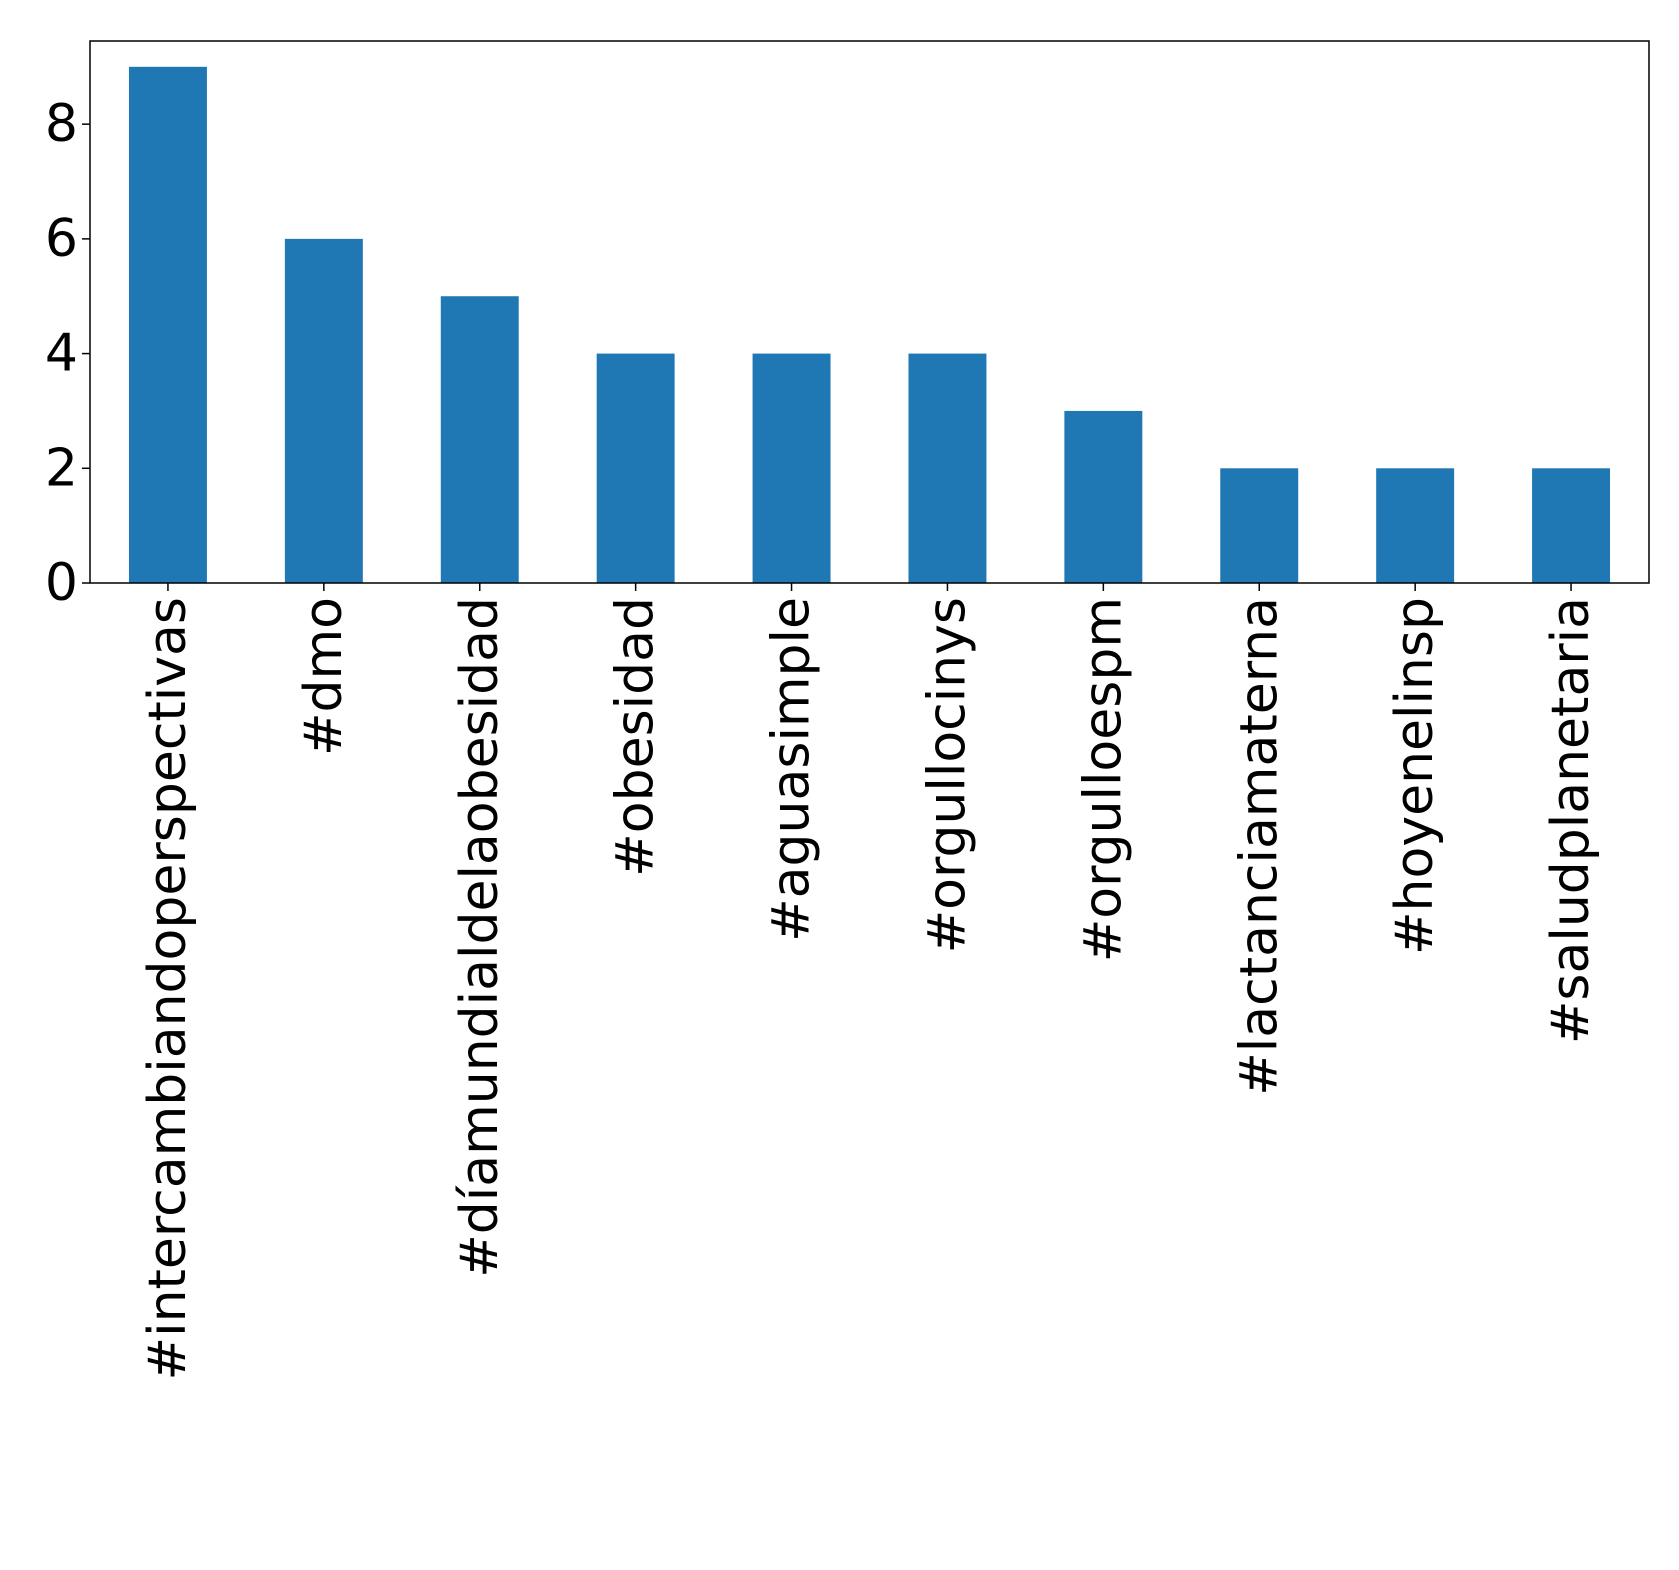 The image size is (1679, 1570). I want to click on x-tick-label: #hoyenelinsp, so click(1415, 776).